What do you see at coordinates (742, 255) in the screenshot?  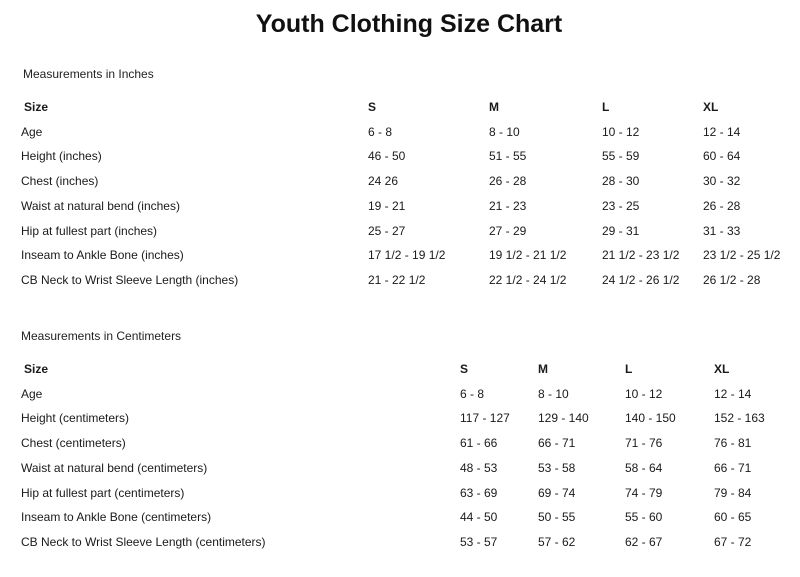 I see `table-cell: 23 1/2 - 25 1/2` at bounding box center [742, 255].